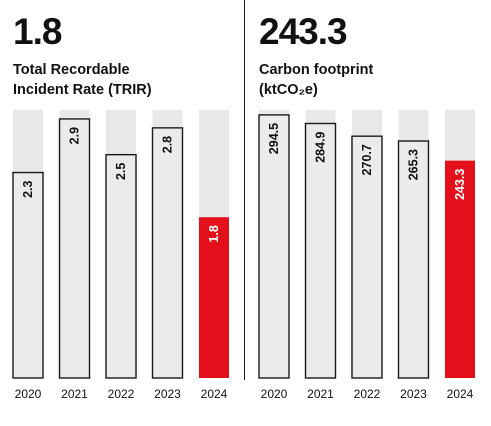  Describe the element at coordinates (82, 90) in the screenshot. I see `trir-label-line-2: Incident Rate (TRIR)` at that location.